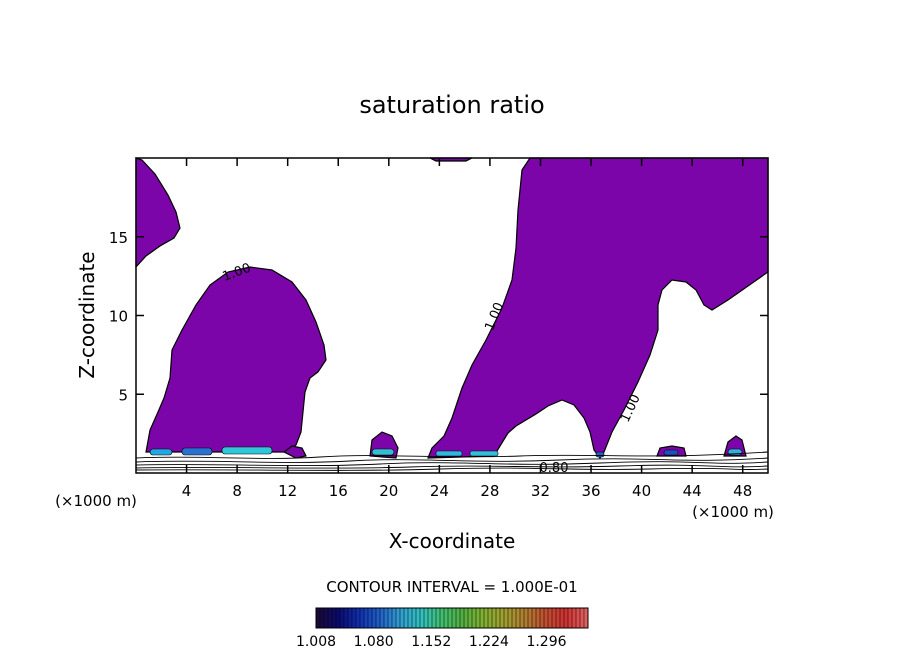  Describe the element at coordinates (590, 491) in the screenshot. I see `x-tick-label: 36` at that location.